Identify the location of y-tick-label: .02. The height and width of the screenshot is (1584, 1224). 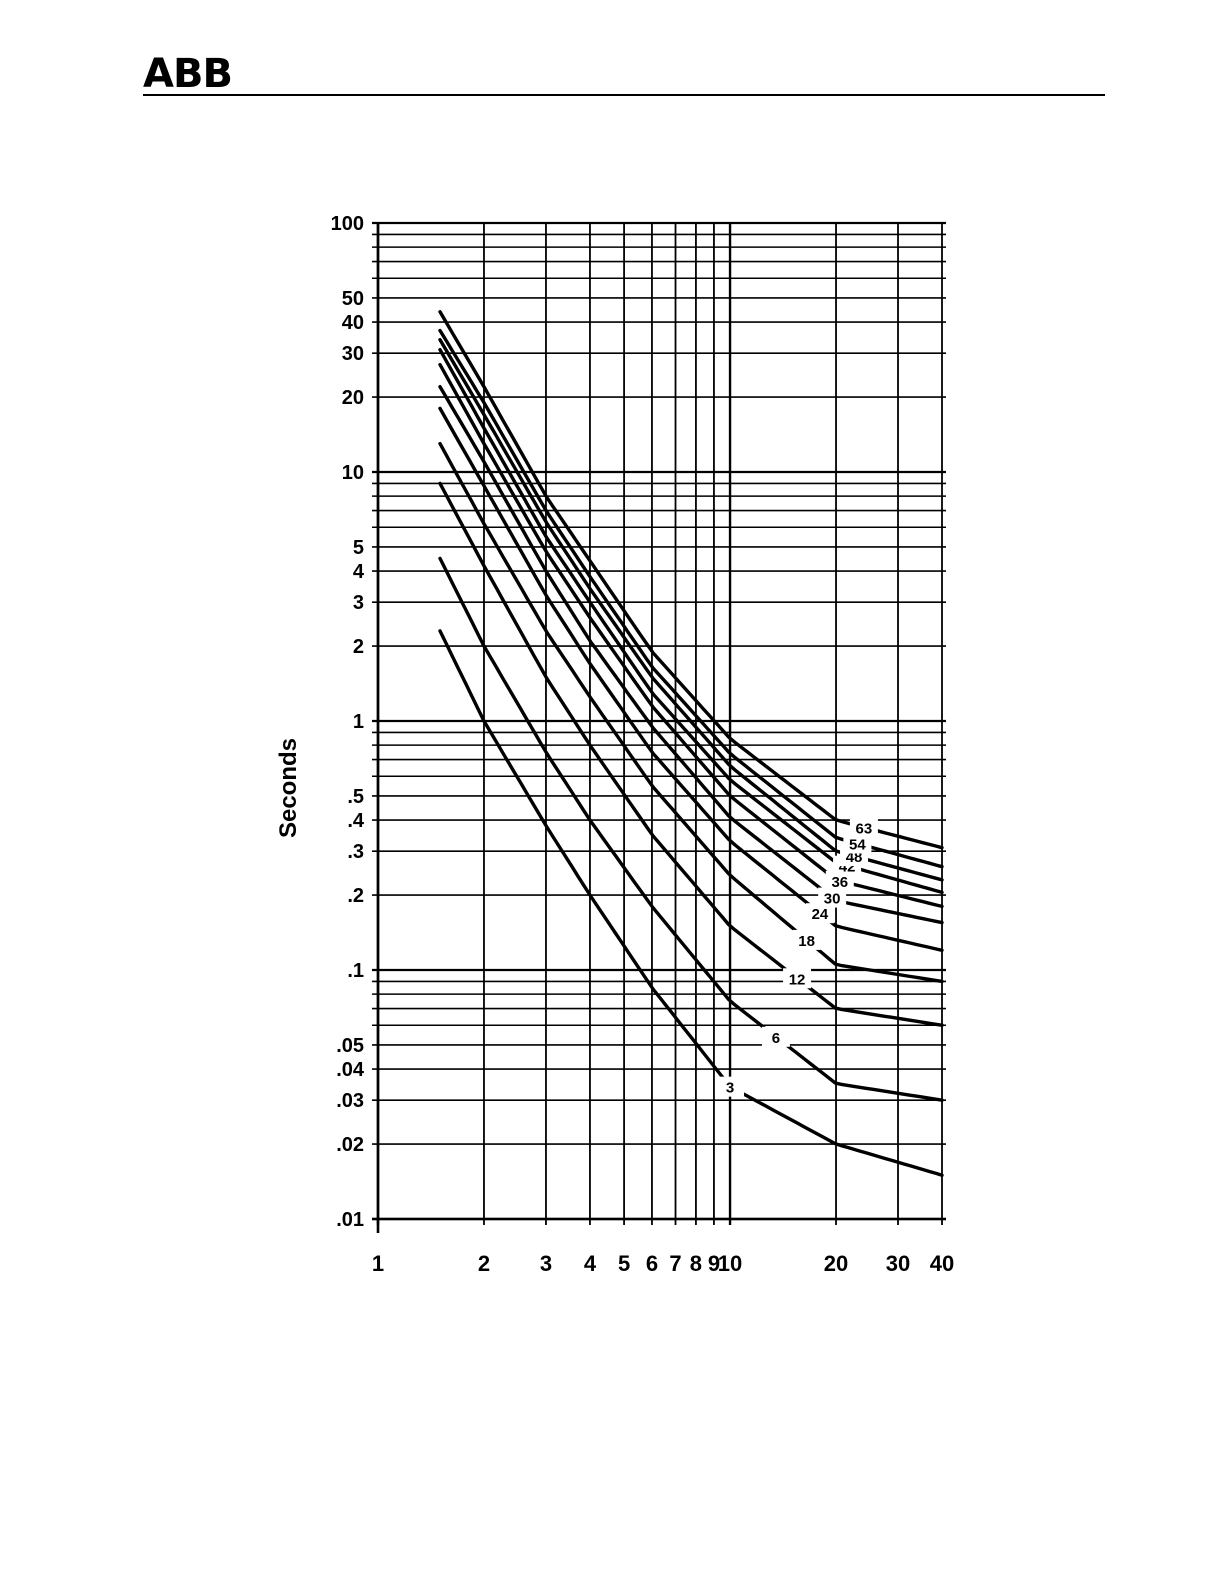
(350, 1145).